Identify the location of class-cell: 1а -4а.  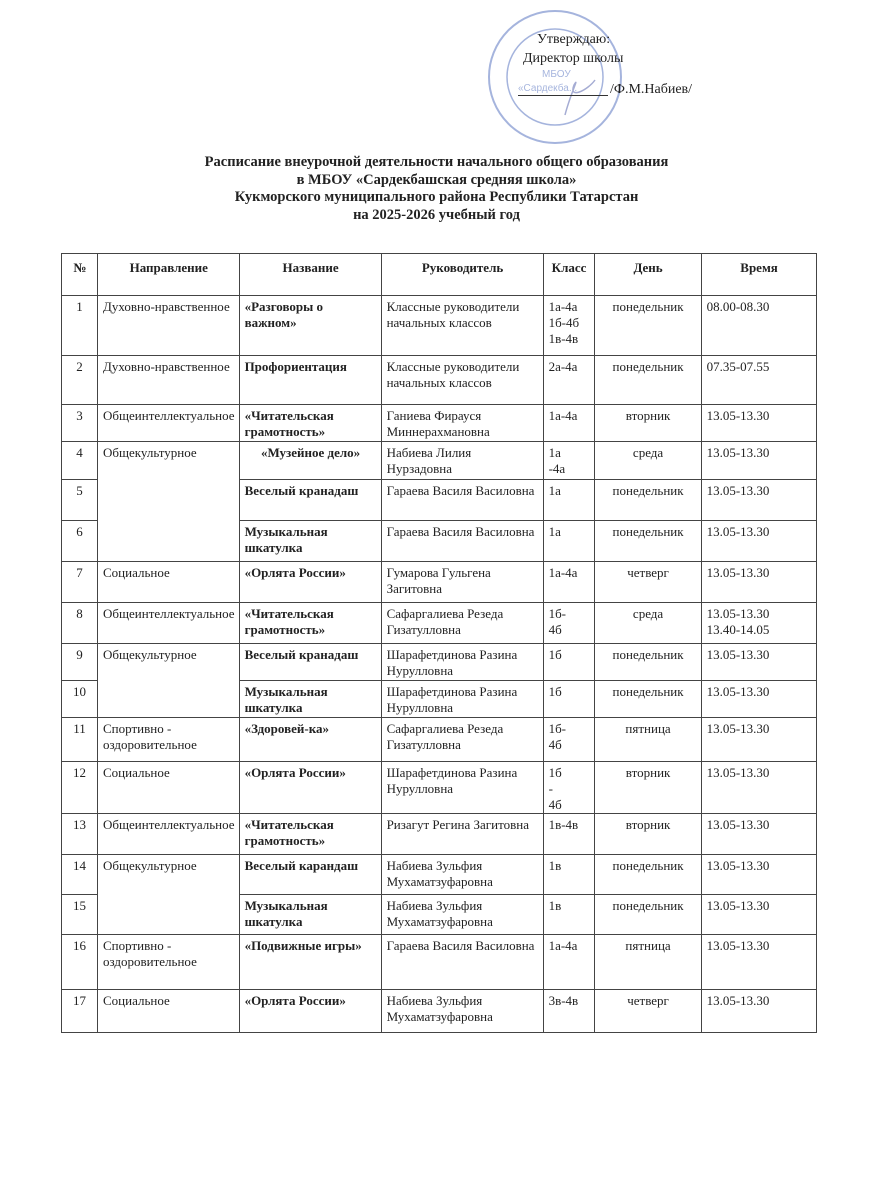
(568, 460).